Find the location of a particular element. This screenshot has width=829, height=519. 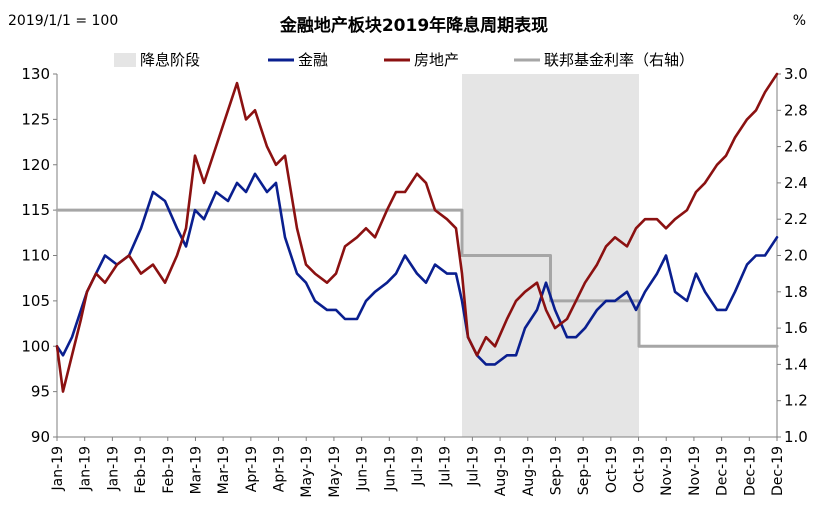

left-axis-note: 2019/1/1 = 100 is located at coordinates (63, 21).